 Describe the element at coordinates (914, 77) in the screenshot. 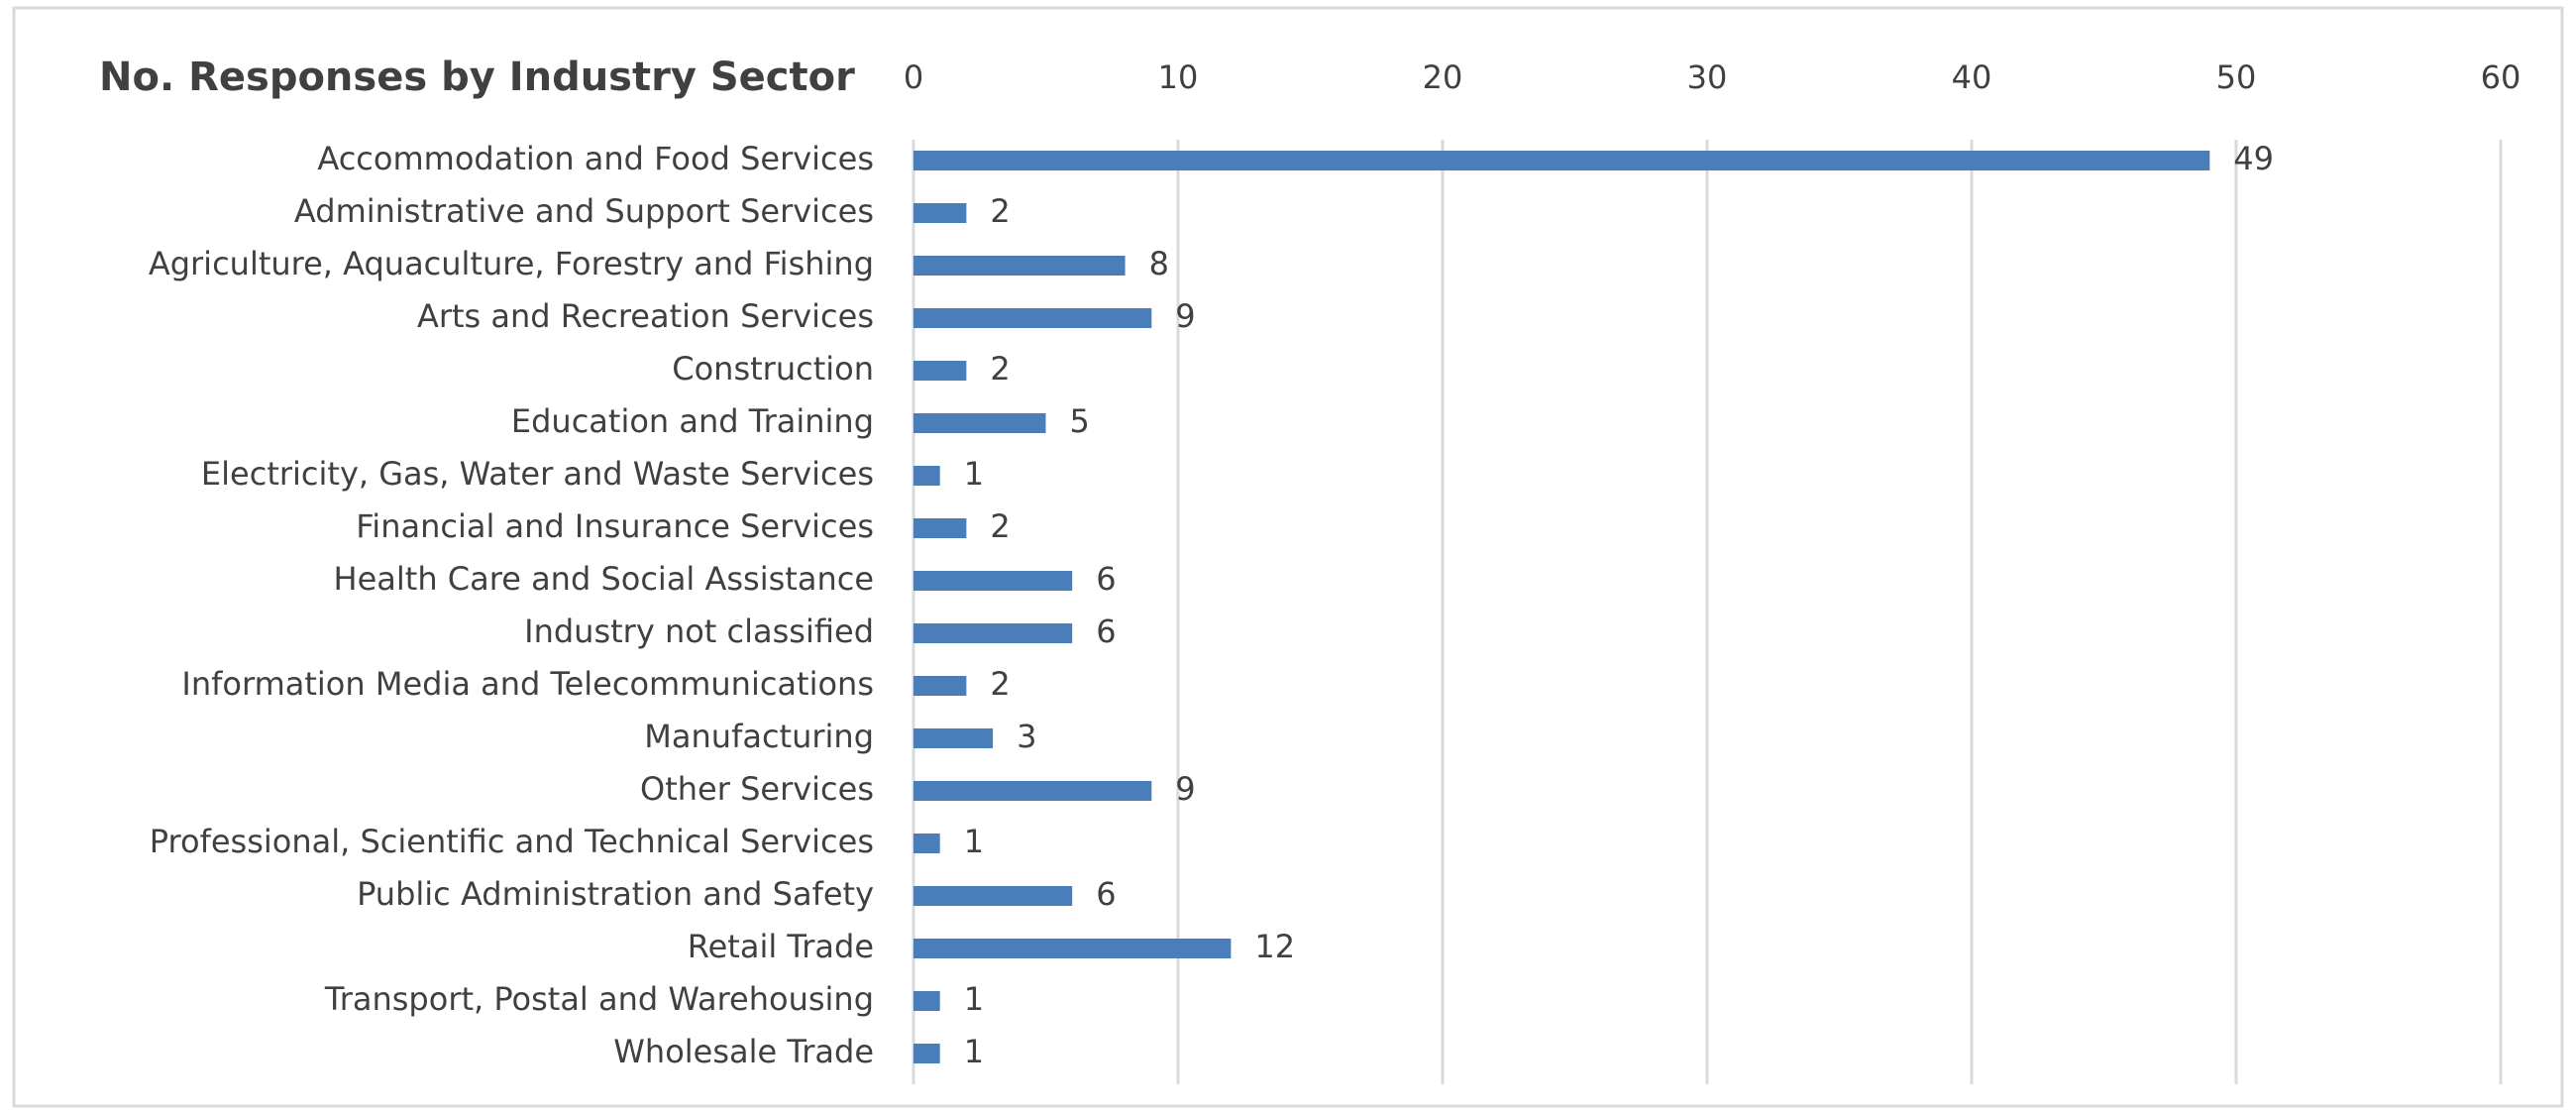

I see `x-tick-label: 0` at that location.